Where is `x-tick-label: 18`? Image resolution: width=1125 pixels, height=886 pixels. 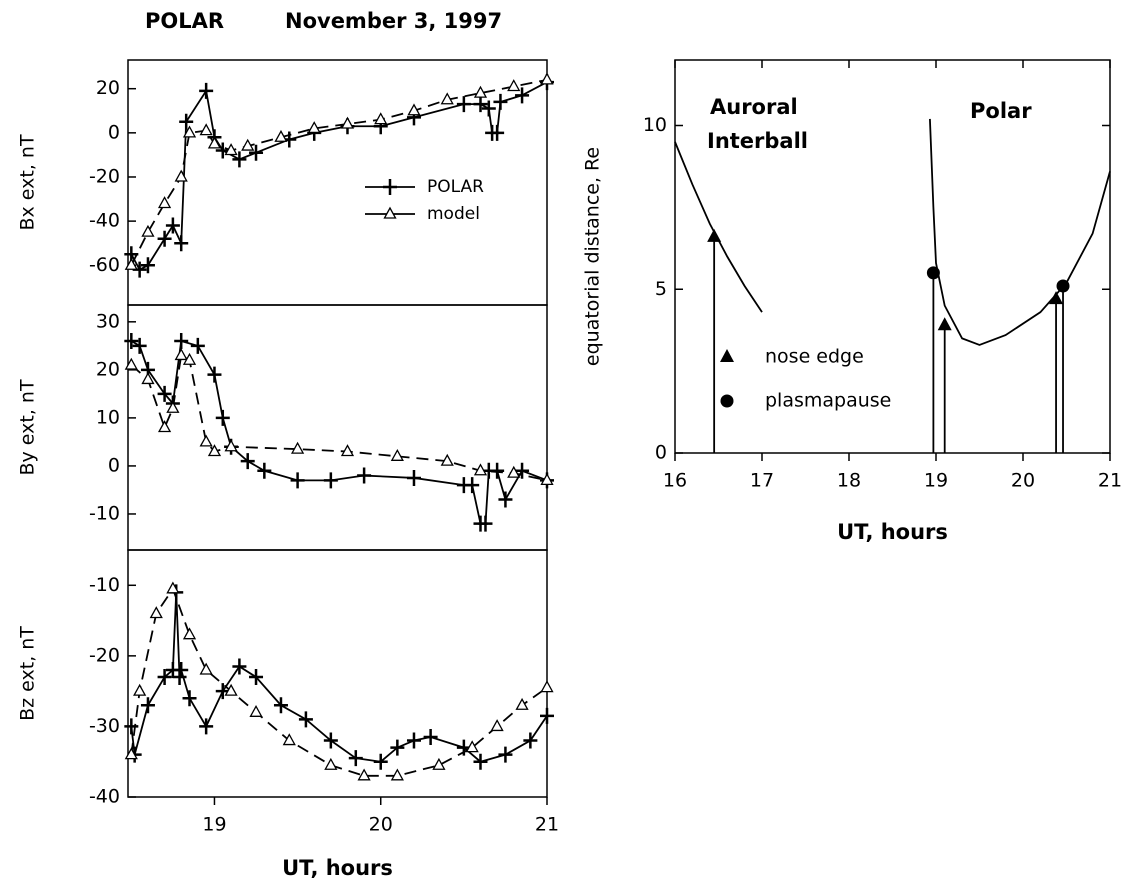 x-tick-label: 18 is located at coordinates (849, 481).